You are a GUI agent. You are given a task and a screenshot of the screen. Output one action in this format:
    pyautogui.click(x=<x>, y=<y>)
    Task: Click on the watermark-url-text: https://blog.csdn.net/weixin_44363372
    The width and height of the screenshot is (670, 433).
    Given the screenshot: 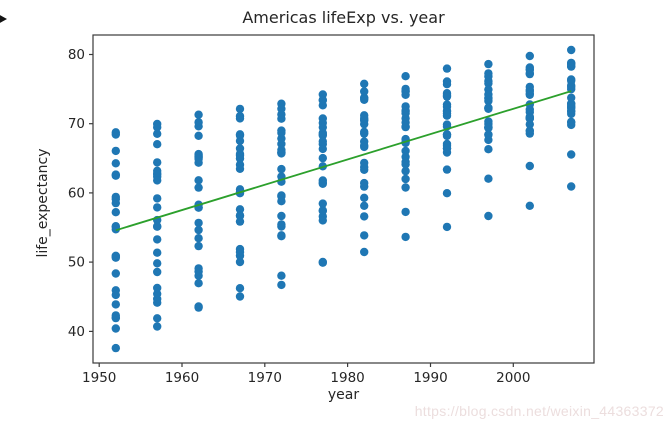 What is the action you would take?
    pyautogui.click(x=539, y=411)
    